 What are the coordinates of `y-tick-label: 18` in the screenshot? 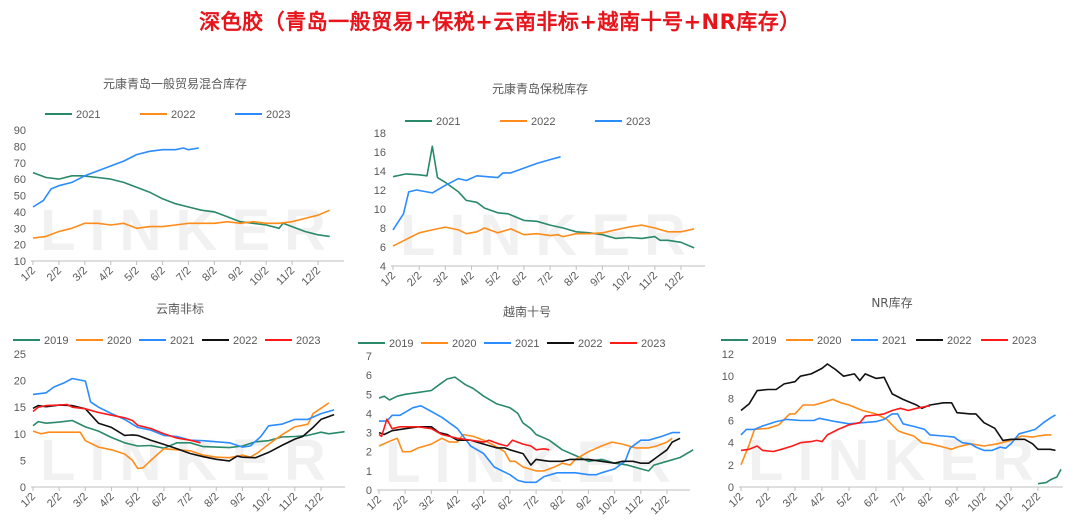 It's located at (380, 134).